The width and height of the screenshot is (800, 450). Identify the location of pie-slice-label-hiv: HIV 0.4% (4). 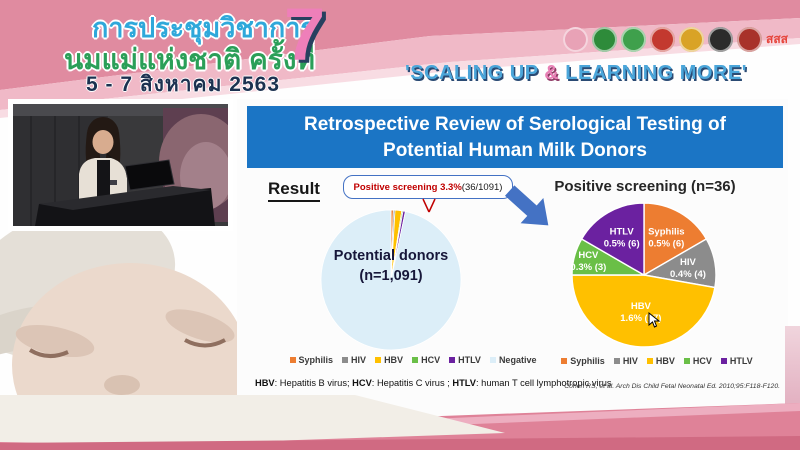
(688, 268).